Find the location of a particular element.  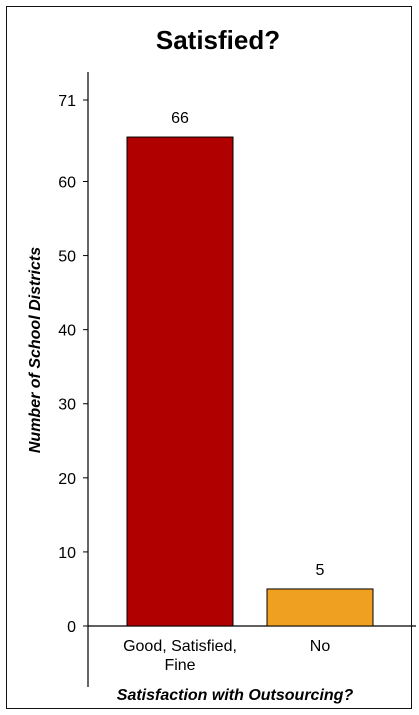

y-ticks: 0 10 20 30 40 50 60 71 is located at coordinates (73, 364).